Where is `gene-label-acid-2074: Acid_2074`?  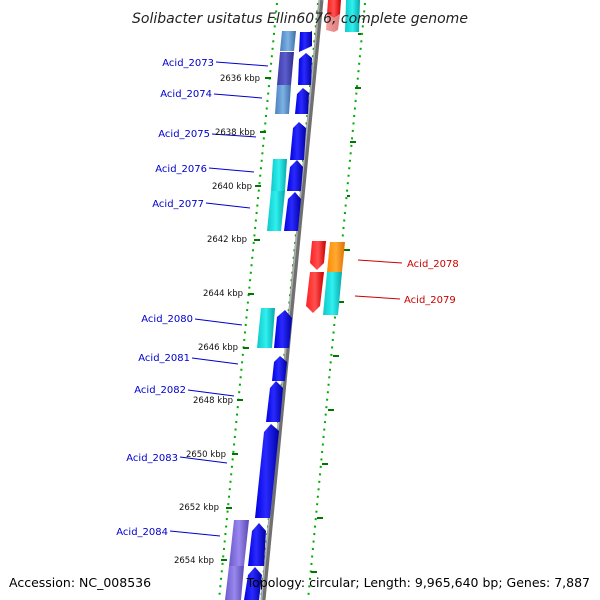
gene-label-acid-2074: Acid_2074 is located at coordinates (186, 94).